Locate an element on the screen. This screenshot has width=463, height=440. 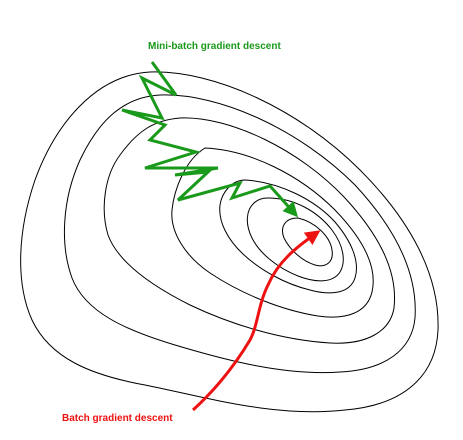
batch-label: Batch gradient descent is located at coordinates (117, 418).